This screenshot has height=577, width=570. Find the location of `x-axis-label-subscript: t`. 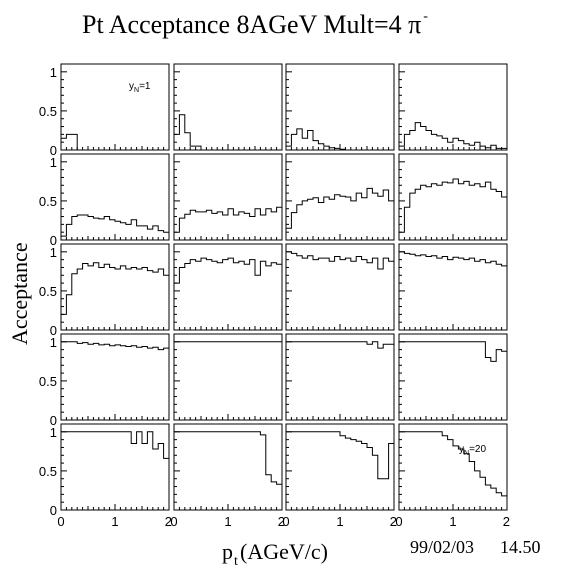

x-axis-label-subscript: t is located at coordinates (236, 561).